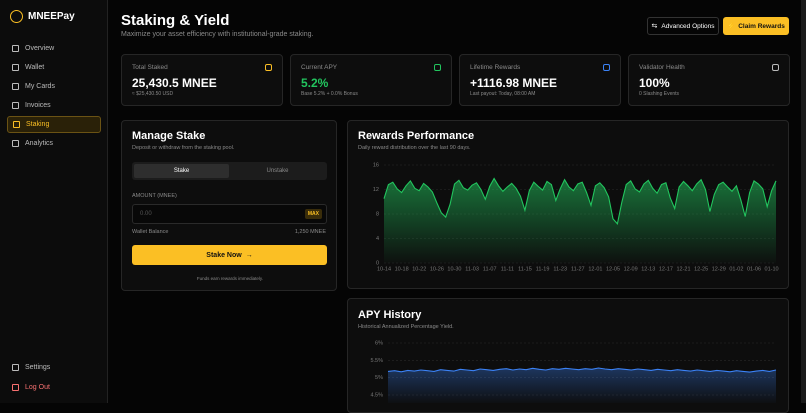  I want to click on stat-value: 100%, so click(654, 83).